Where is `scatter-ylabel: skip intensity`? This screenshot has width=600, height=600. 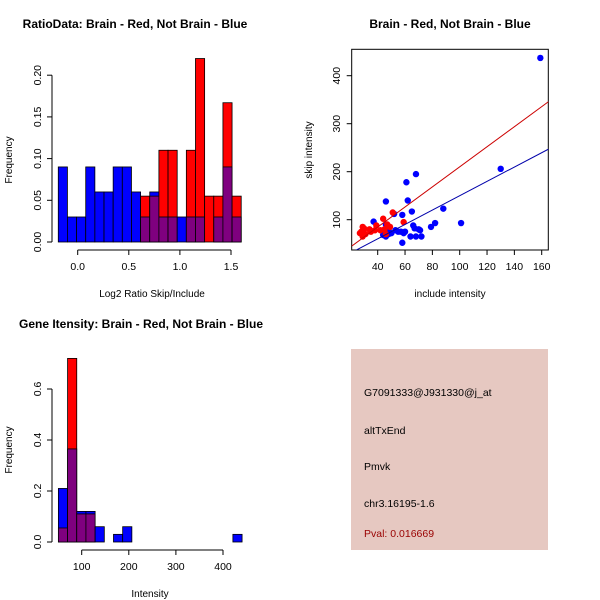 scatter-ylabel: skip intensity is located at coordinates (309, 149).